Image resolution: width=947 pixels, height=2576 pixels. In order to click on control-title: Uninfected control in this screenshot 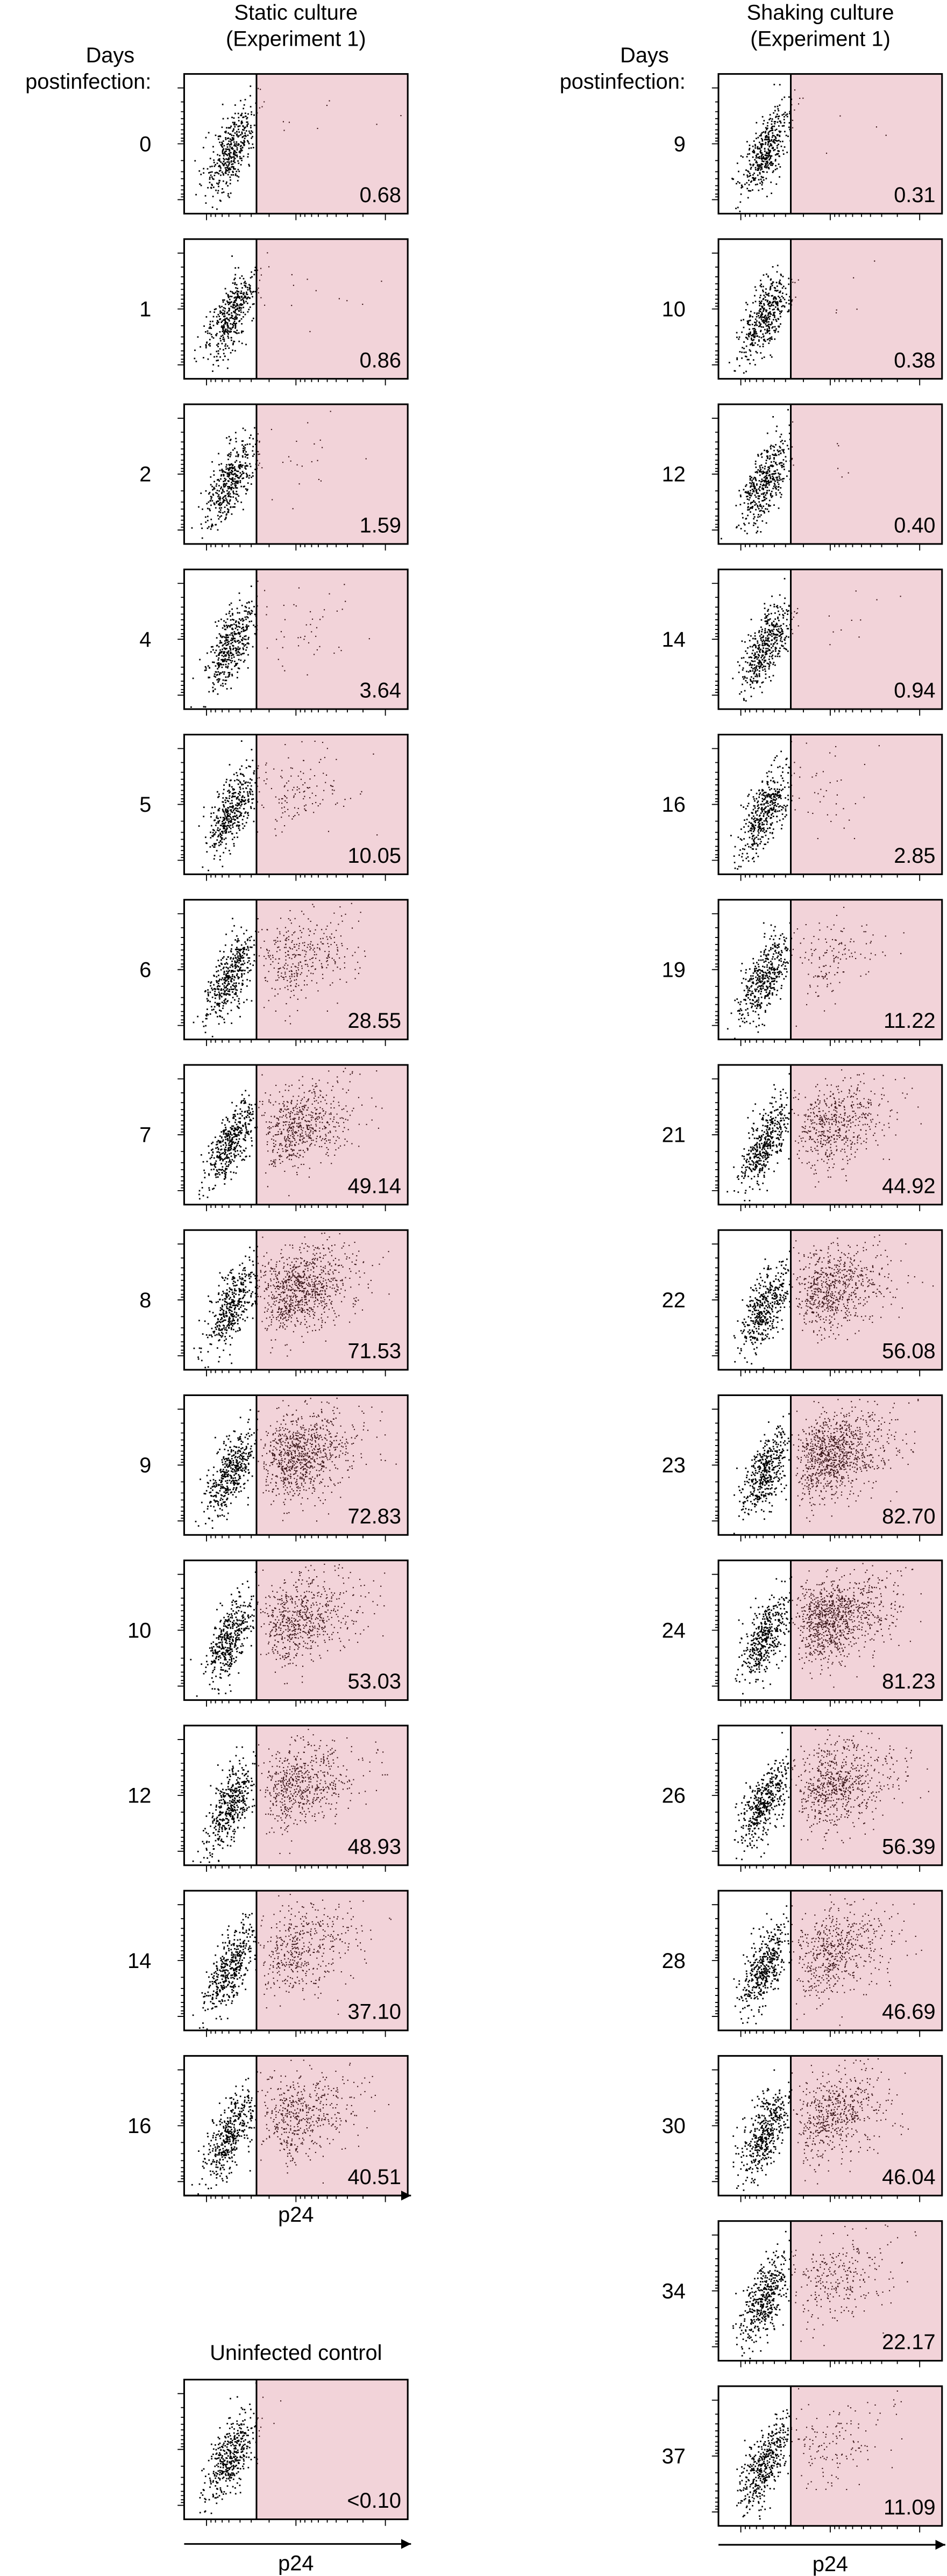, I will do `click(296, 2353)`.